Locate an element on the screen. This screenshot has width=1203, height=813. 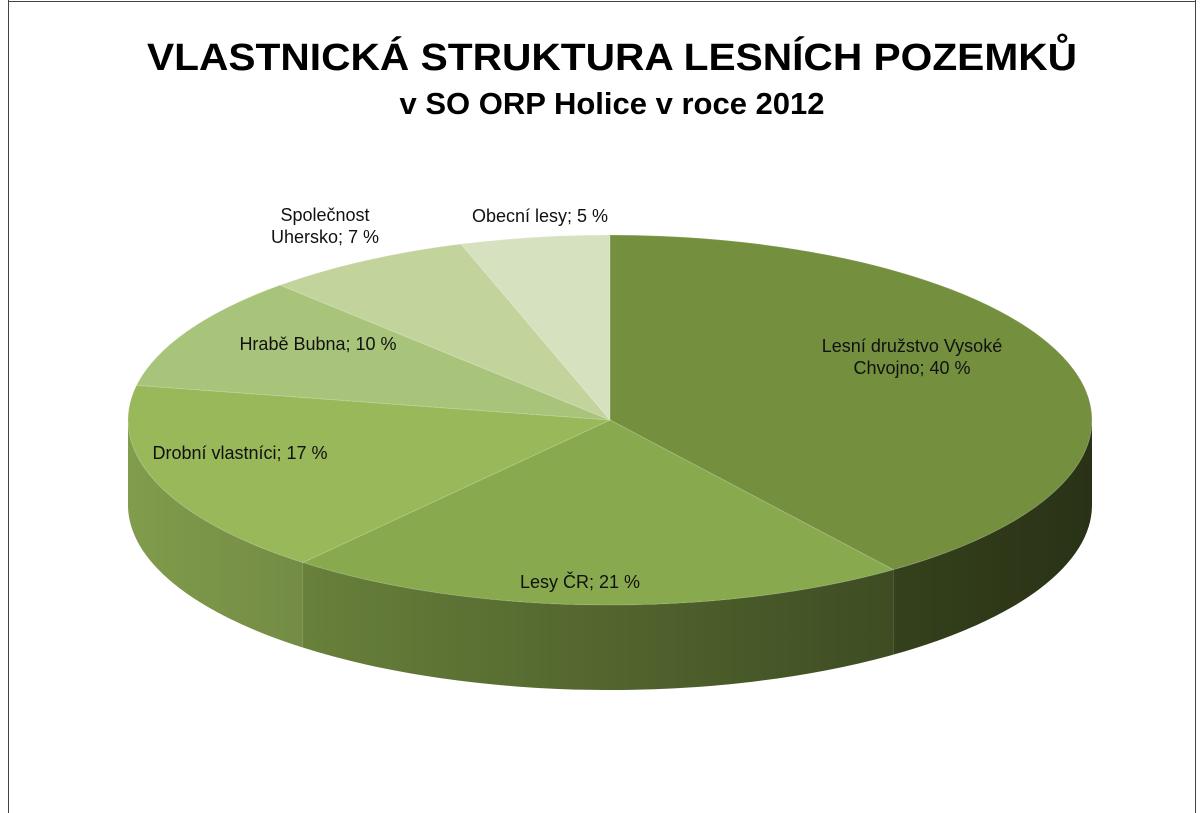
data-label: Lesní družstvo Vysoké Chvojno; 40 % is located at coordinates (912, 357).